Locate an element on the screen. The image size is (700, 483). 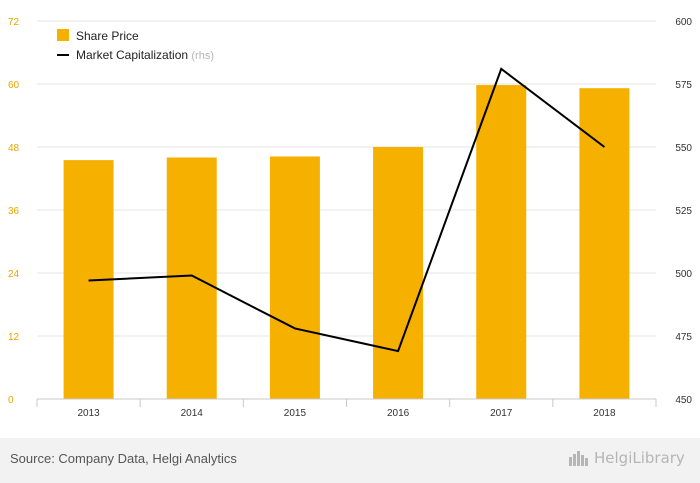
library-icon is located at coordinates (578, 458).